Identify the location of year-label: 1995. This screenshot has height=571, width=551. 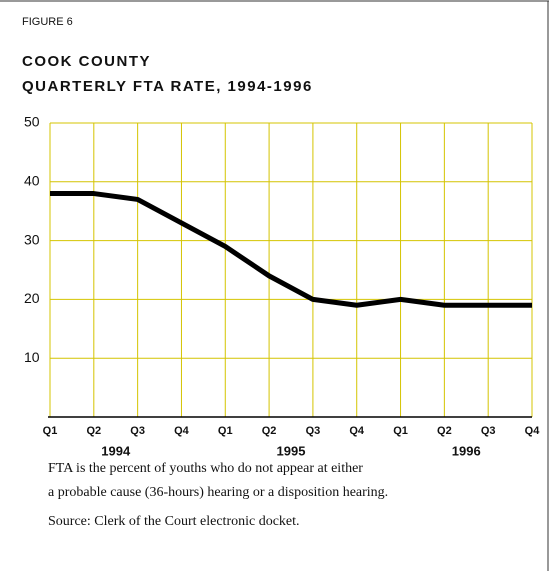
(291, 450).